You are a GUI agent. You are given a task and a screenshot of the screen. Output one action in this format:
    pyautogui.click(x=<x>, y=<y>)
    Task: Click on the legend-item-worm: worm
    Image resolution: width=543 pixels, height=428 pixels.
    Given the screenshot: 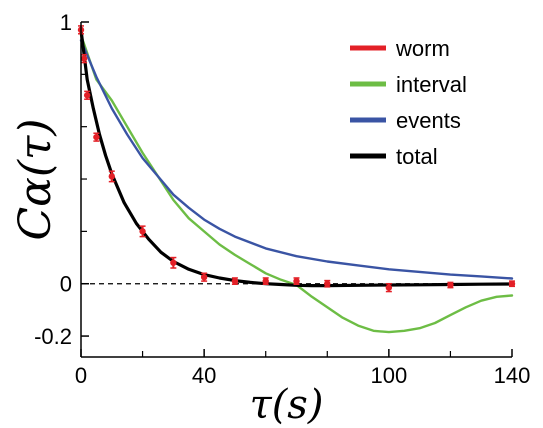 What is the action you would take?
    pyautogui.click(x=400, y=48)
    